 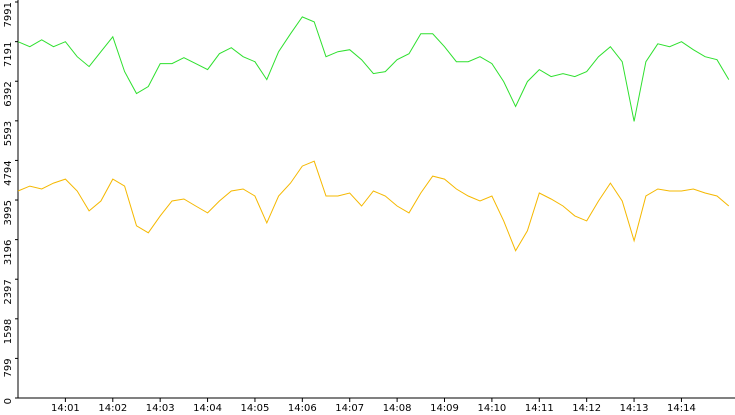 I want to click on x-tick-label: 14:07, so click(x=349, y=408).